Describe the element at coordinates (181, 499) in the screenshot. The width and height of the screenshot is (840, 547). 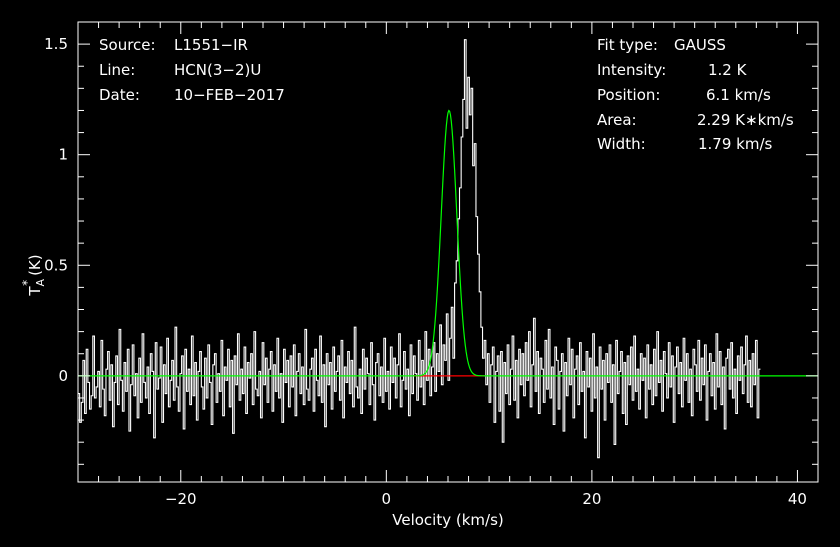
I see `x-tick-label: −20` at that location.